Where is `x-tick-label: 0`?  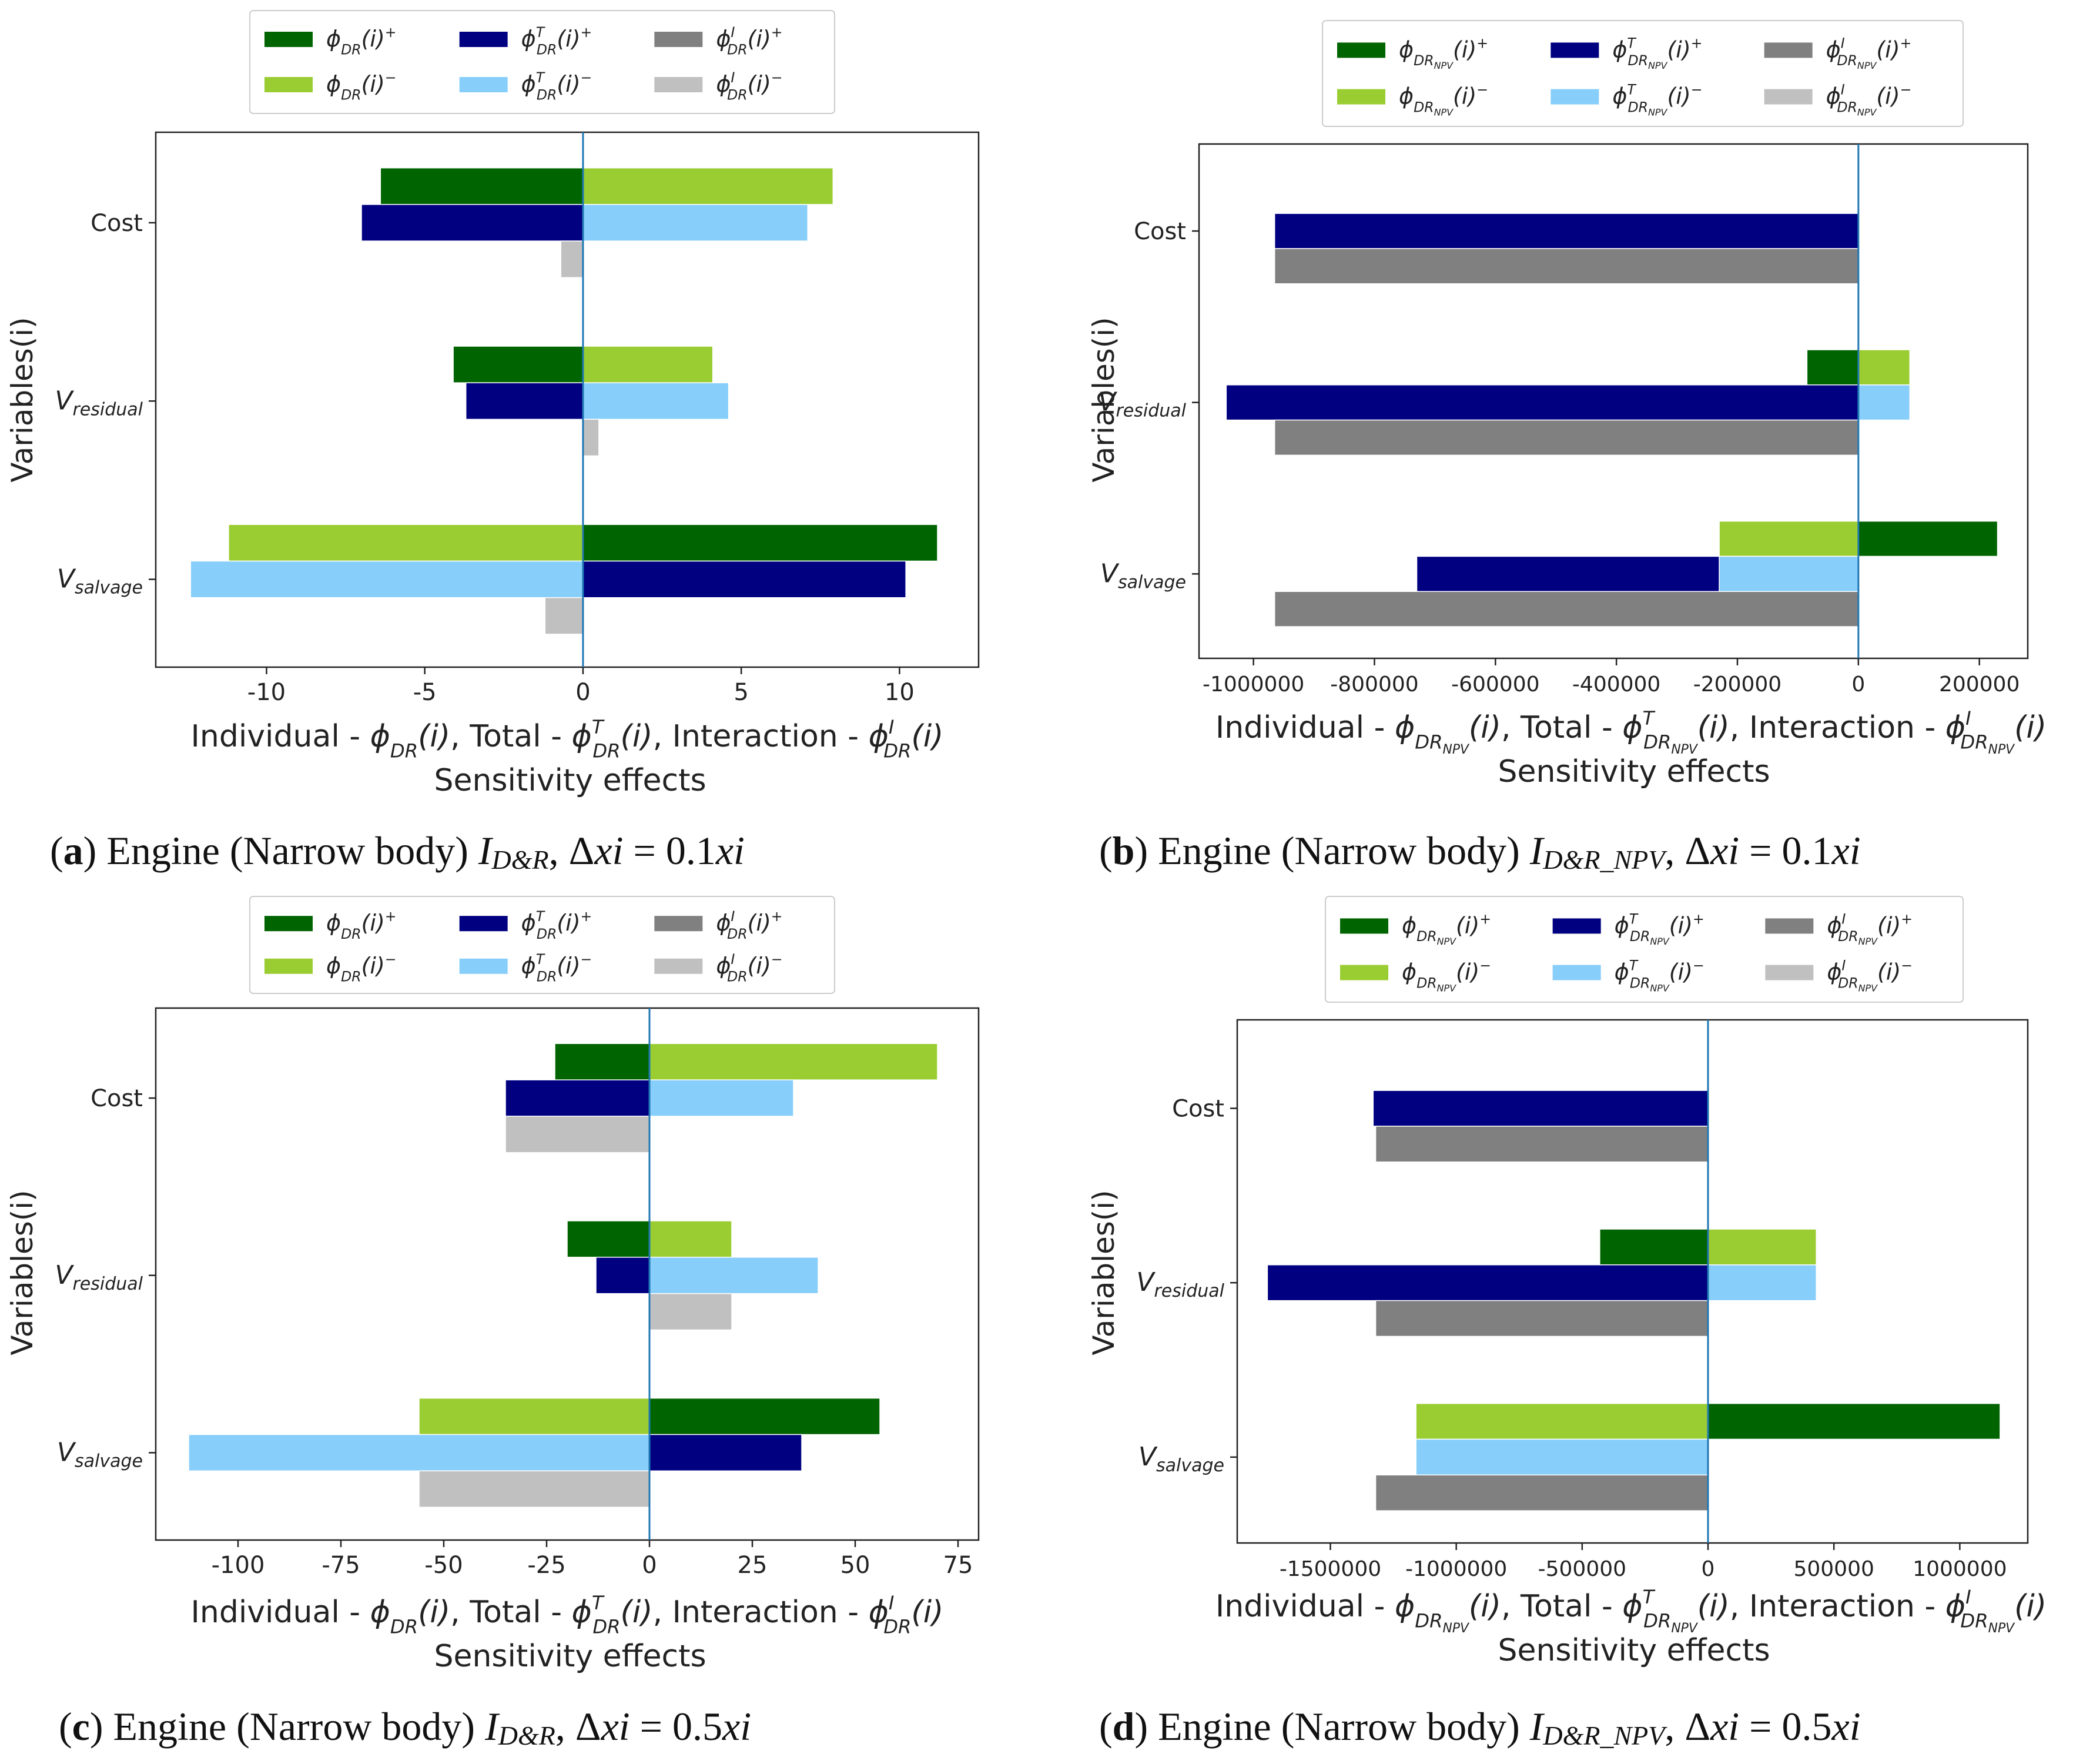 x-tick-label: 0 is located at coordinates (582, 692).